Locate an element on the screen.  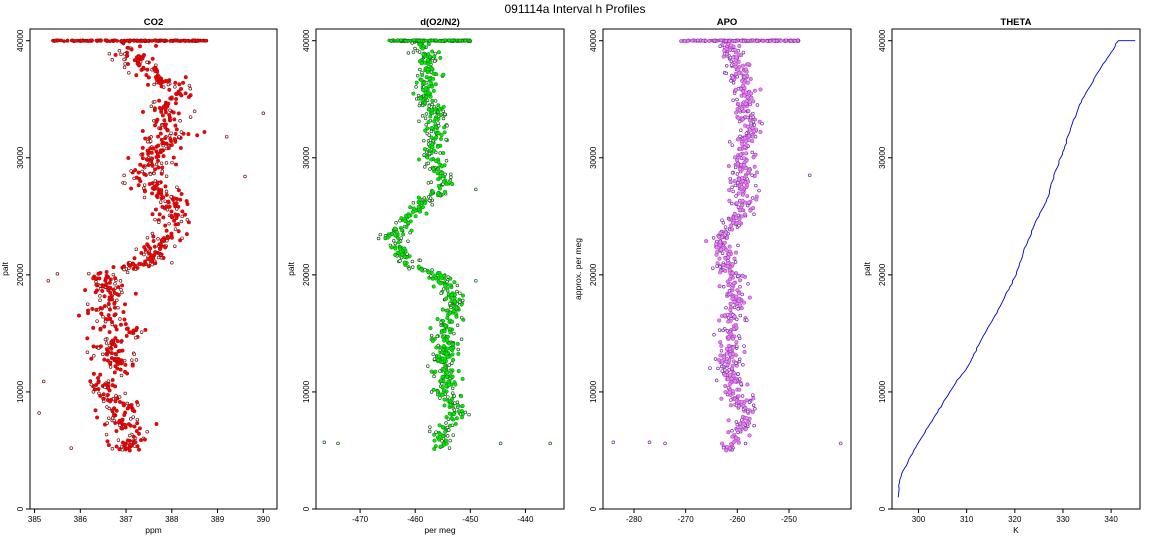
panel-title: CO2 is located at coordinates (154, 22).